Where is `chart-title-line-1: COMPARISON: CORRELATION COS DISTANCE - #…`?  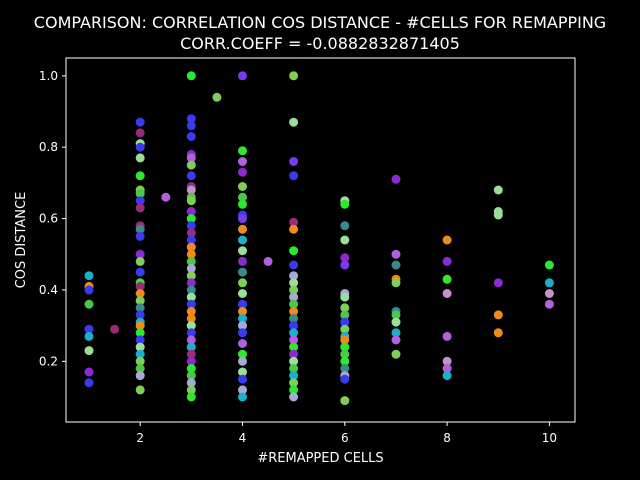
chart-title-line-1: COMPARISON: CORRELATION COS DISTANCE - #… is located at coordinates (320, 22).